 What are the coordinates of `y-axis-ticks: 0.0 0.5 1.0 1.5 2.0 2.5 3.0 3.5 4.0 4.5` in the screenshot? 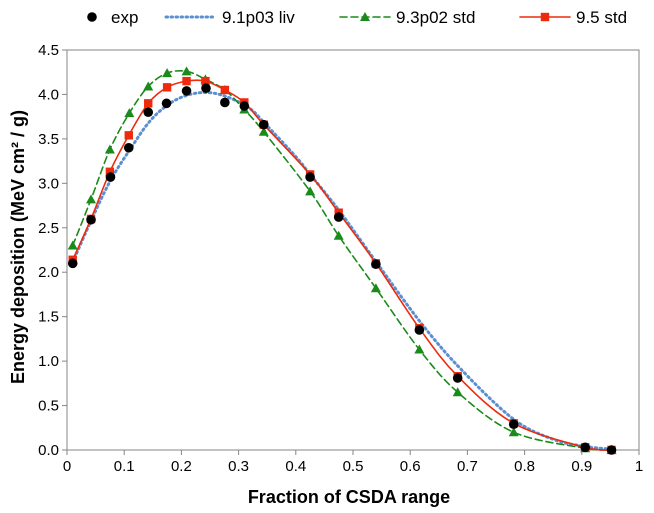 It's located at (52, 250).